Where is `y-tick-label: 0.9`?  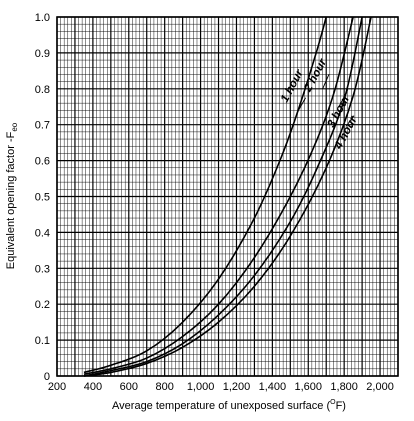 y-tick-label: 0.9 is located at coordinates (42, 54).